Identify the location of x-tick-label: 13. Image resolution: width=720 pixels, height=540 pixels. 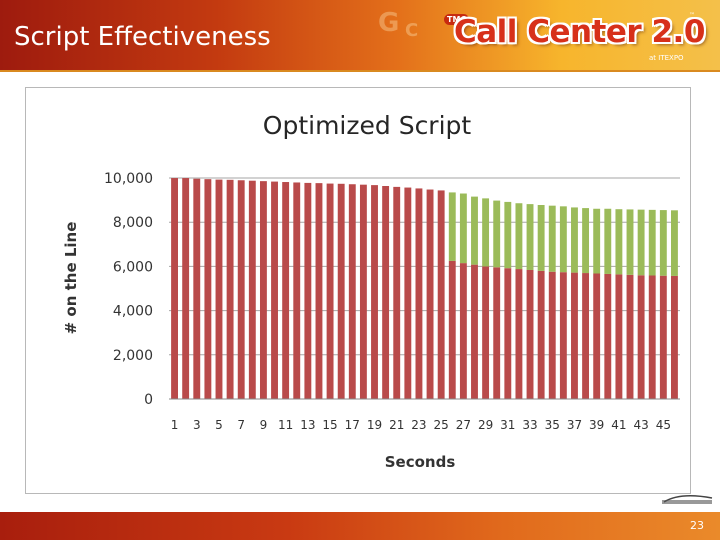
(307, 425).